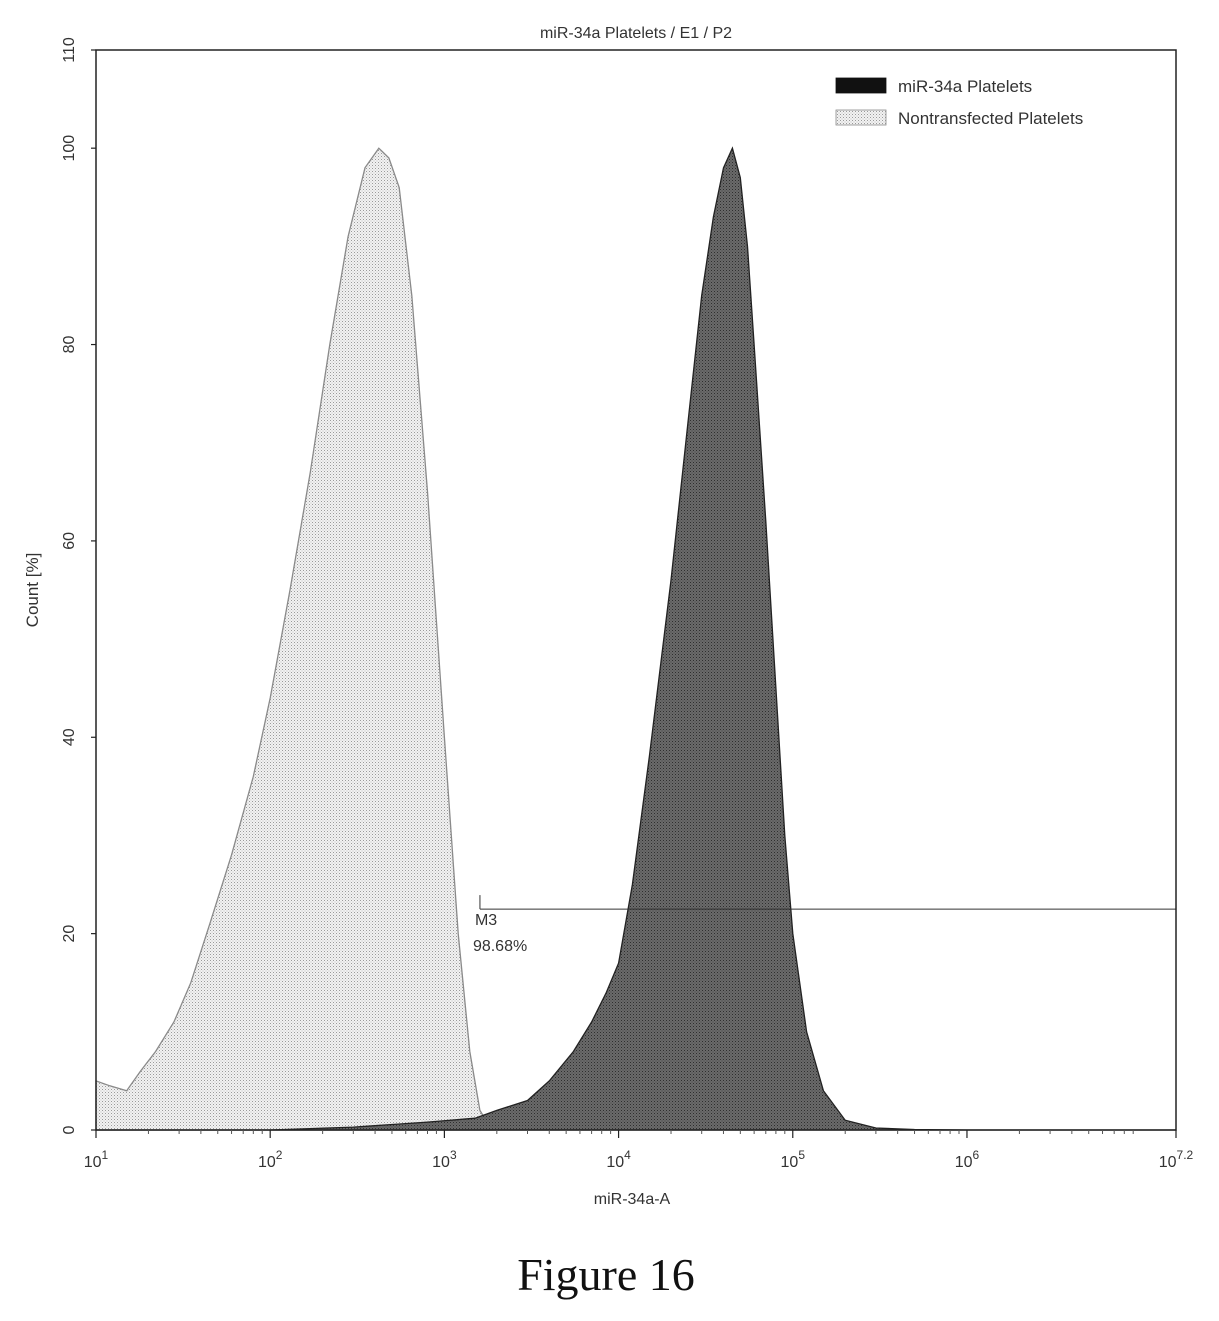 This screenshot has height=1321, width=1219. What do you see at coordinates (270, 1159) in the screenshot?
I see `x-tick-label: 10²` at bounding box center [270, 1159].